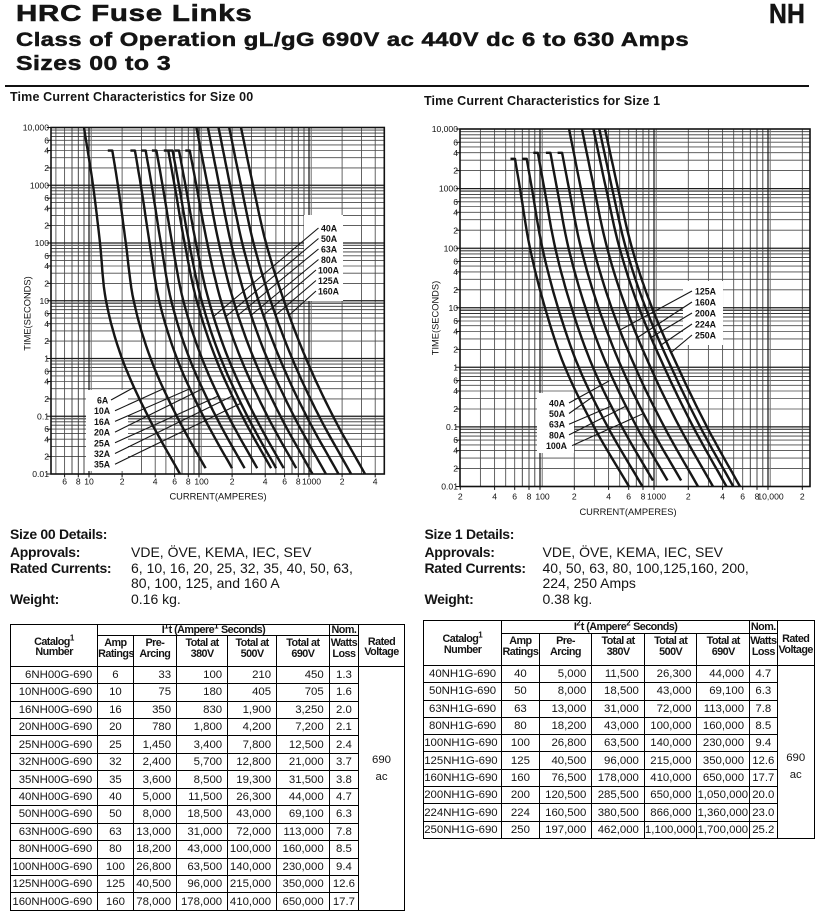  I want to click on svg-text: 16A, so click(102, 422).